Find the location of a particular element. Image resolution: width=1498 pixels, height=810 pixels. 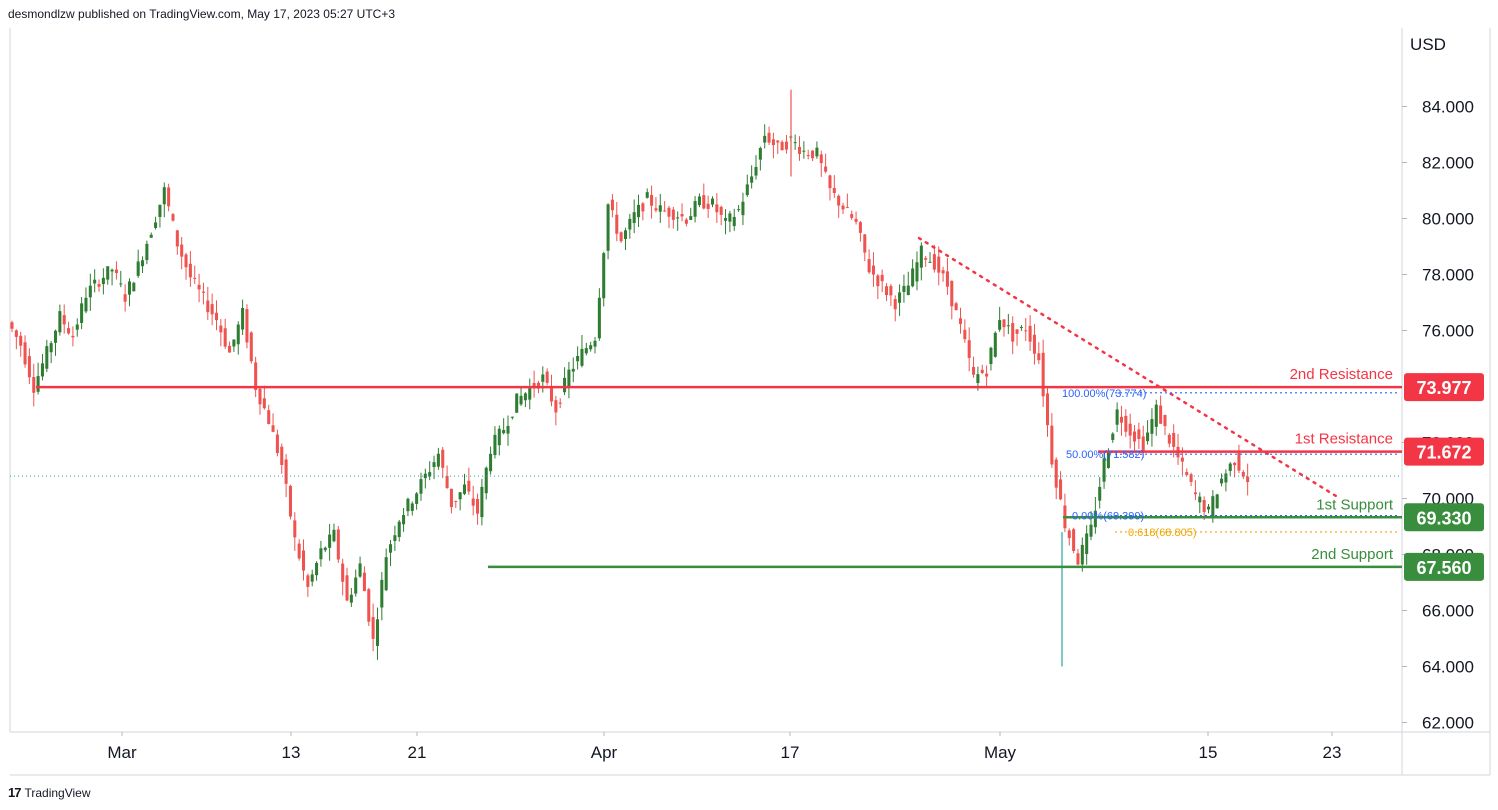

fib-level-label: 0.00%(69.390) is located at coordinates (1108, 517).